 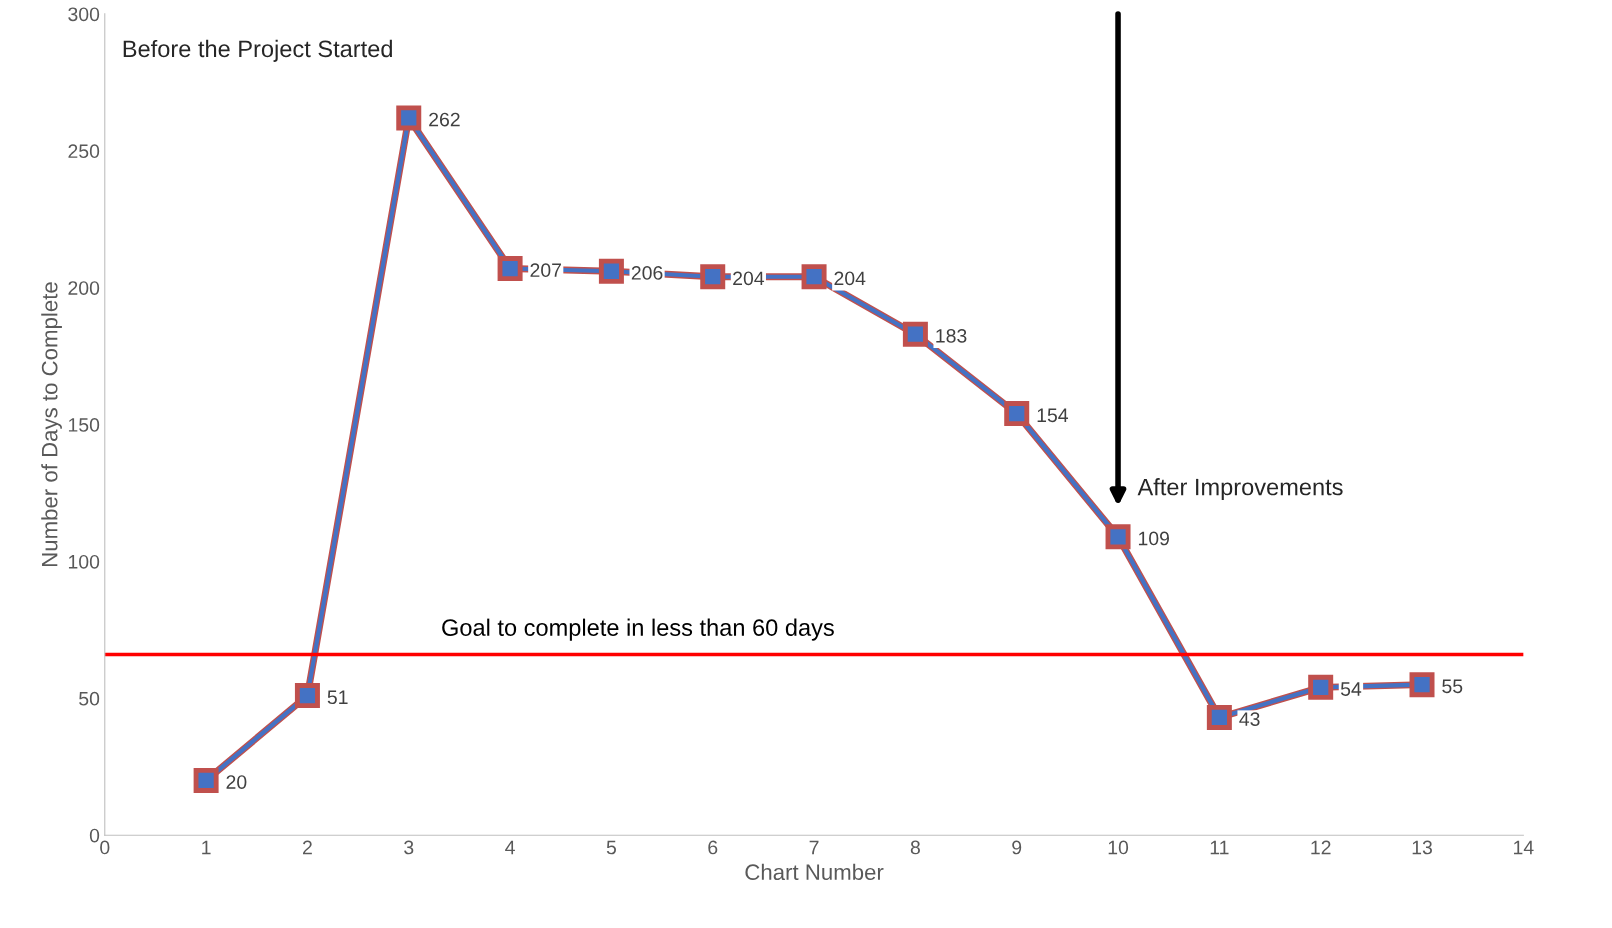 I want to click on x-tick-label: 3, so click(x=409, y=847).